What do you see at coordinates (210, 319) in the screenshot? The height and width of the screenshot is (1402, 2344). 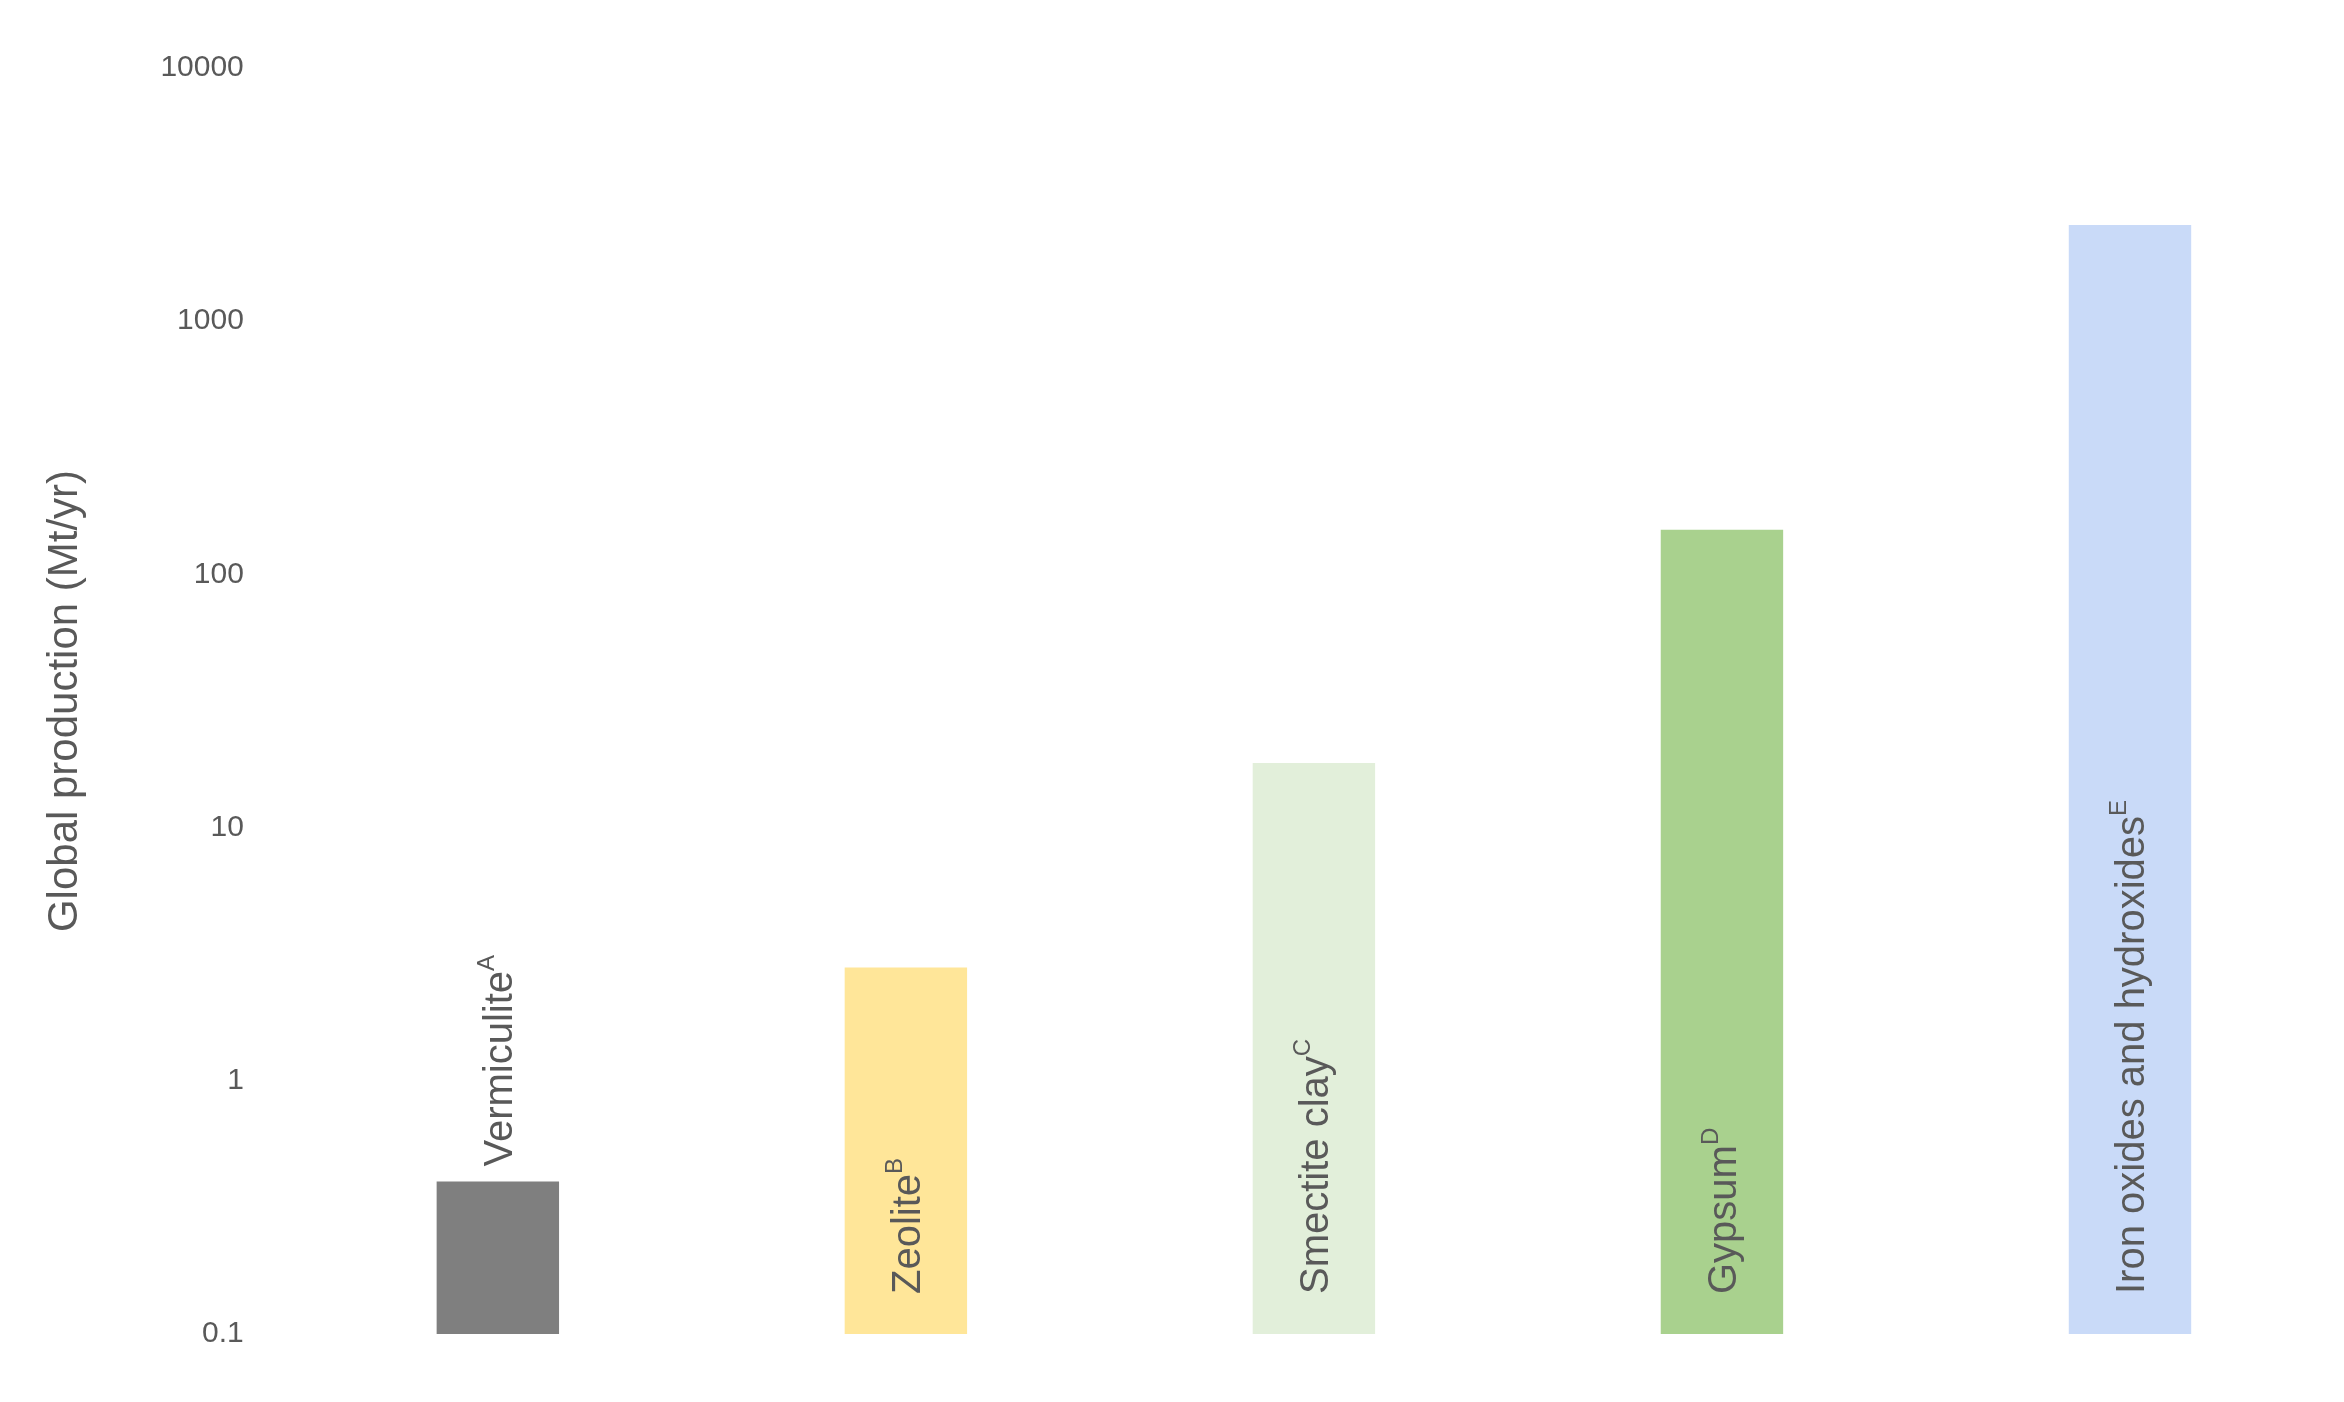 I see `y-tick-label: 1000` at bounding box center [210, 319].